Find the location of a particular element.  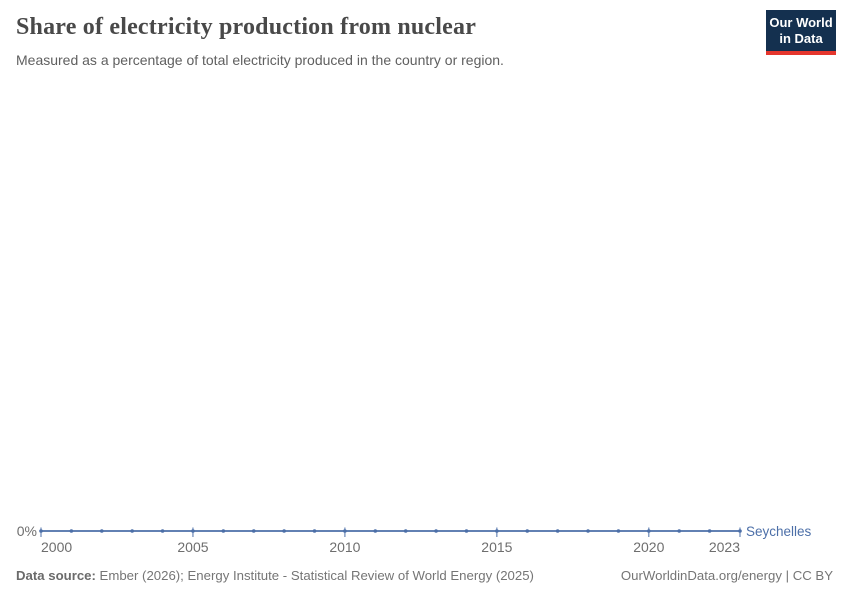

owid-logo-line2: in Data is located at coordinates (801, 38).